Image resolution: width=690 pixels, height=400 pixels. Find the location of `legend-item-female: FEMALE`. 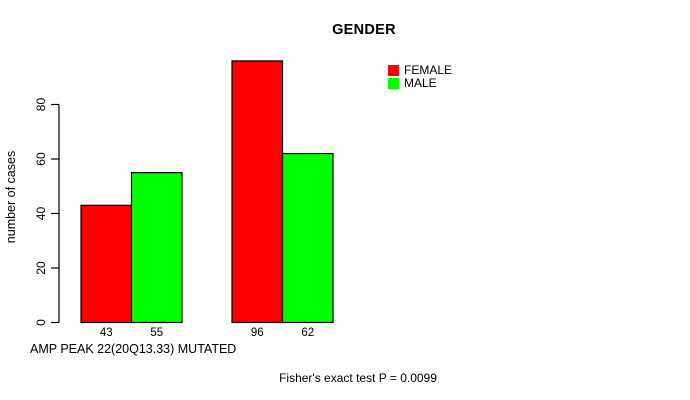

legend-item-female: FEMALE is located at coordinates (420, 70).